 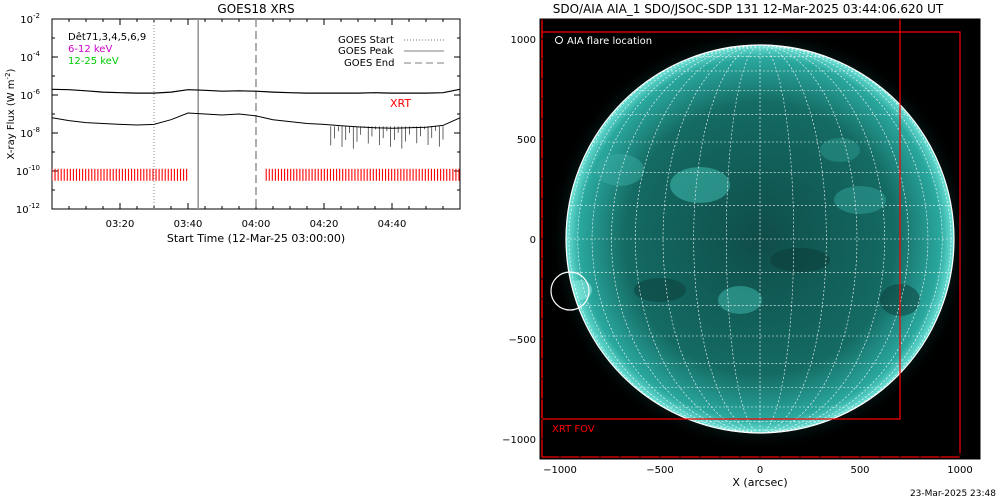 I want to click on goes-x-tick-label: 04:40, so click(x=392, y=224).